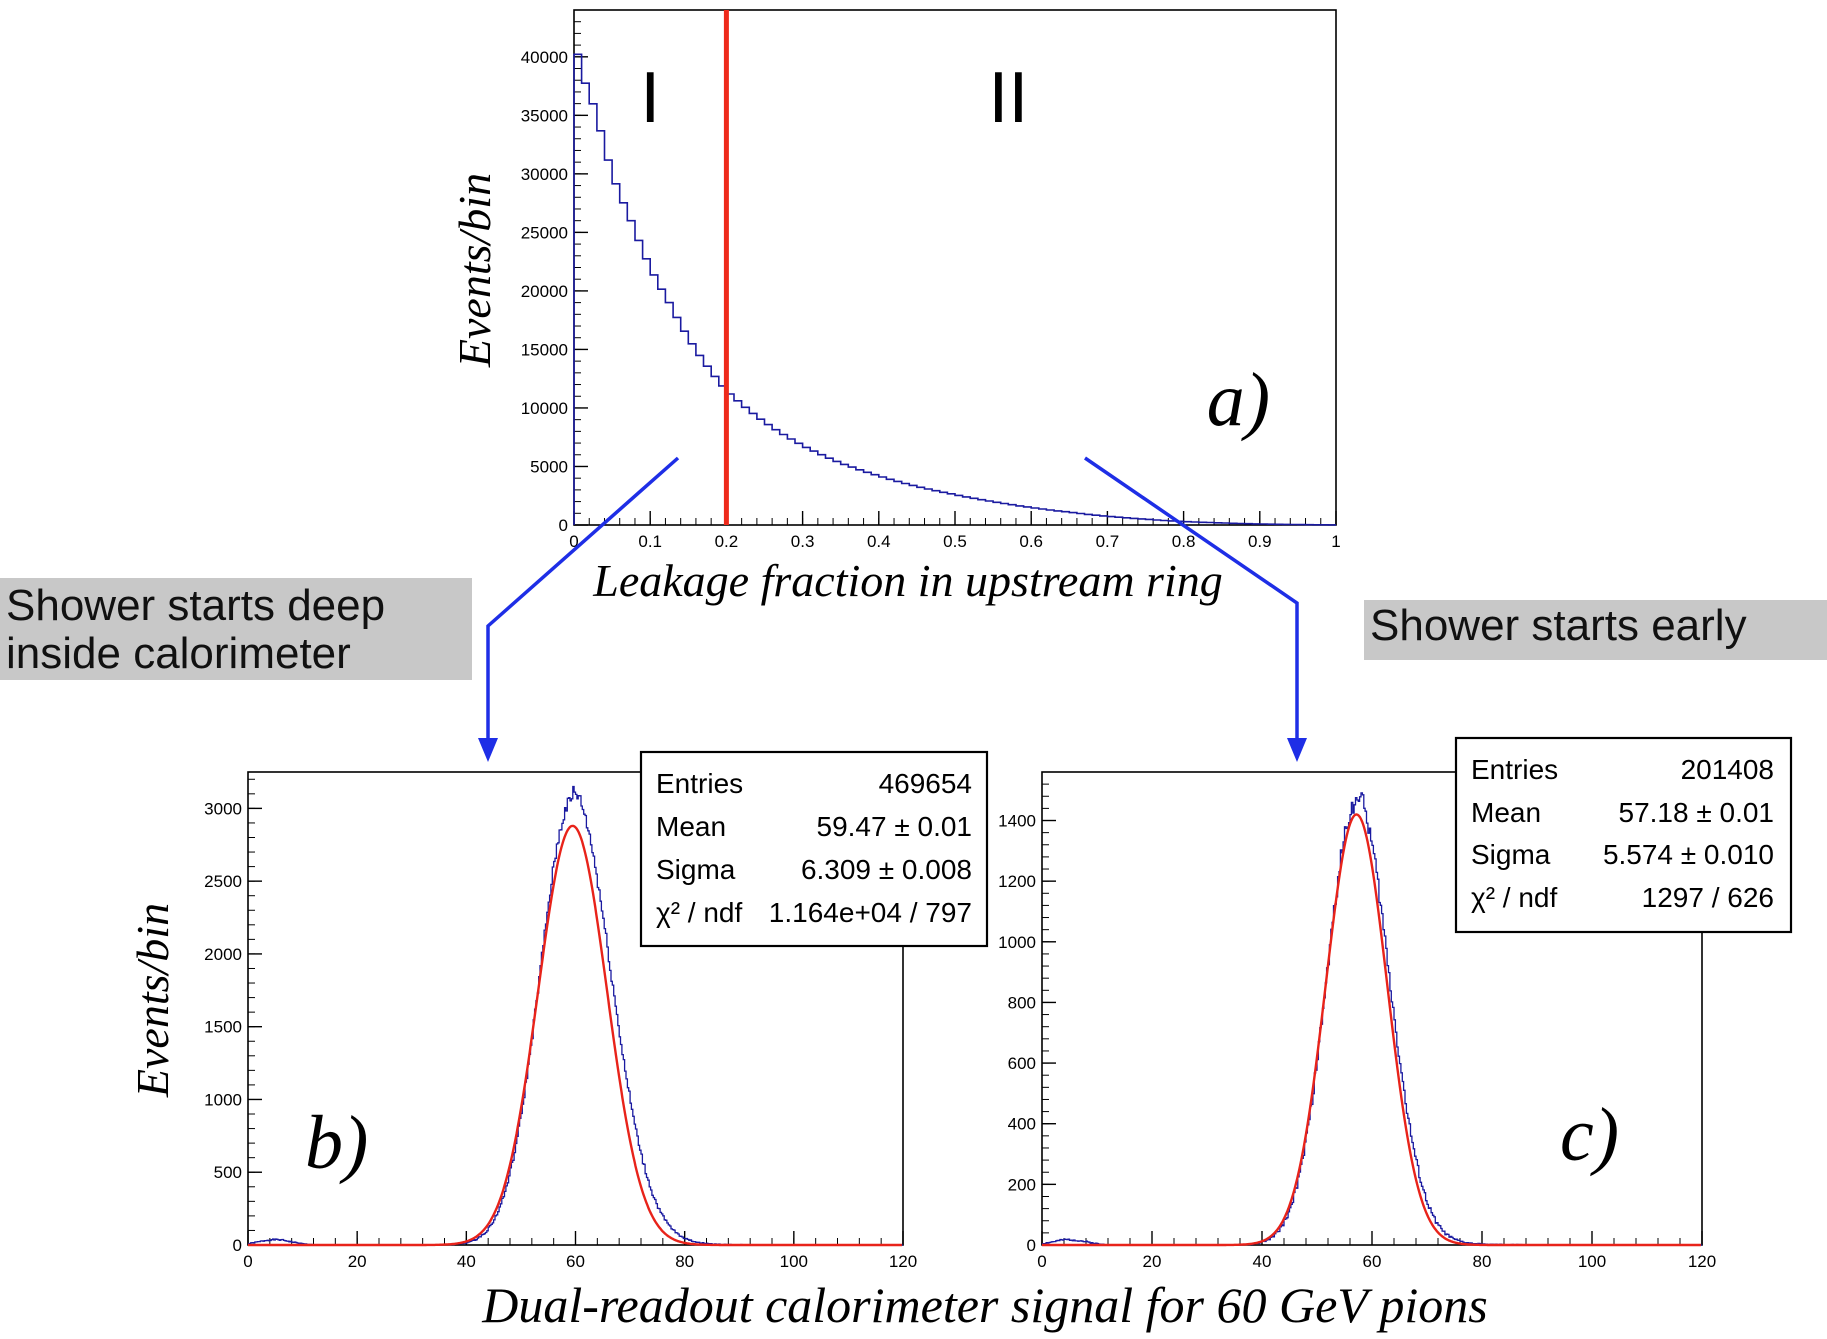  What do you see at coordinates (1031, 541) in the screenshot?
I see `x-tick-label: 0.6` at bounding box center [1031, 541].